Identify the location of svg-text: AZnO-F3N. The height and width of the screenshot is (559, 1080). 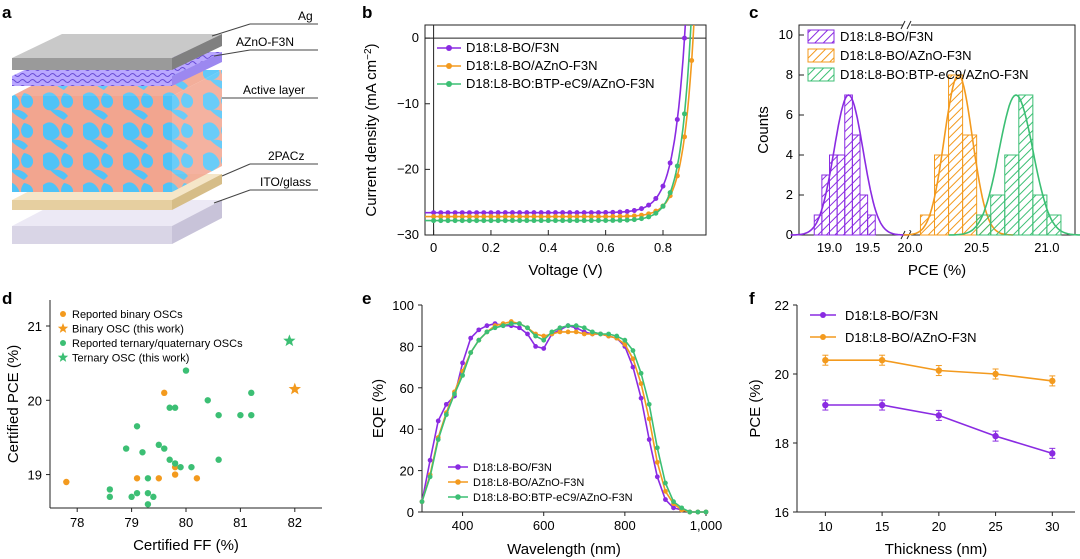
(265, 42).